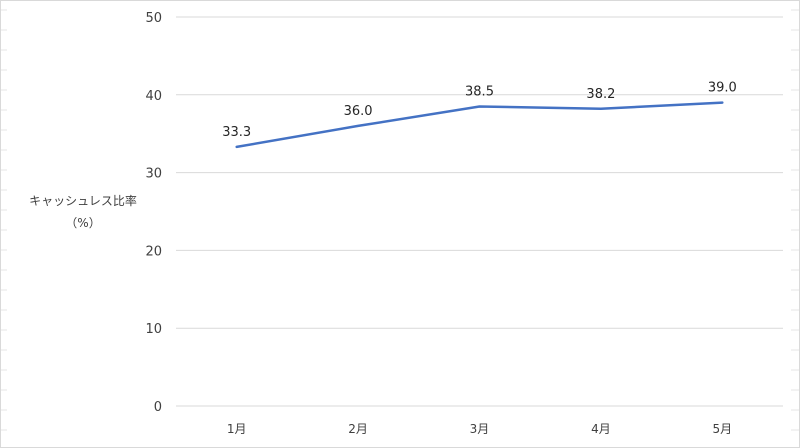  Describe the element at coordinates (83, 212) in the screenshot. I see `y-axis-title: キャッシュレス比率 （%）` at that location.